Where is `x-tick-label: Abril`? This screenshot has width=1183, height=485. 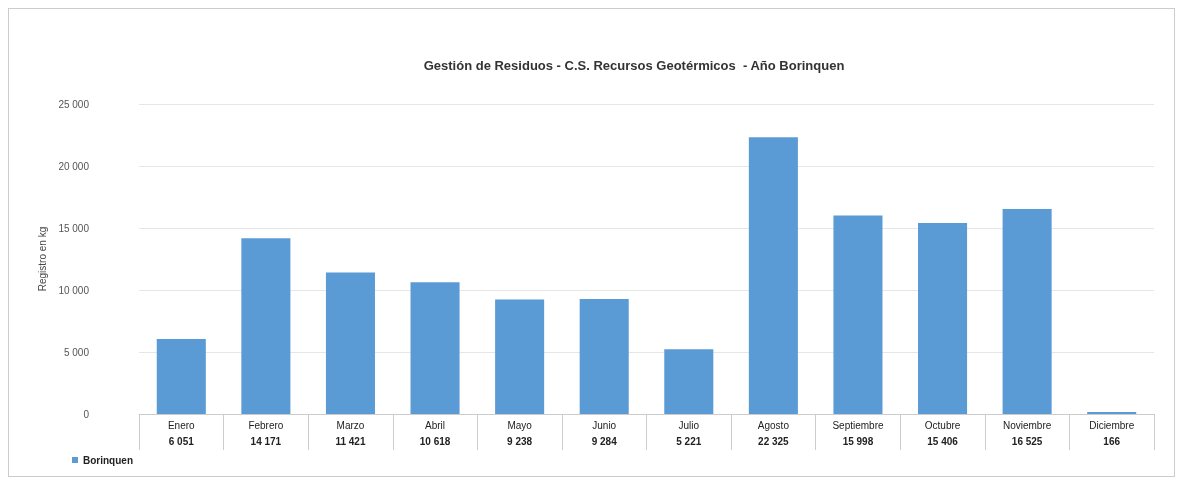 x-tick-label: Abril is located at coordinates (435, 425).